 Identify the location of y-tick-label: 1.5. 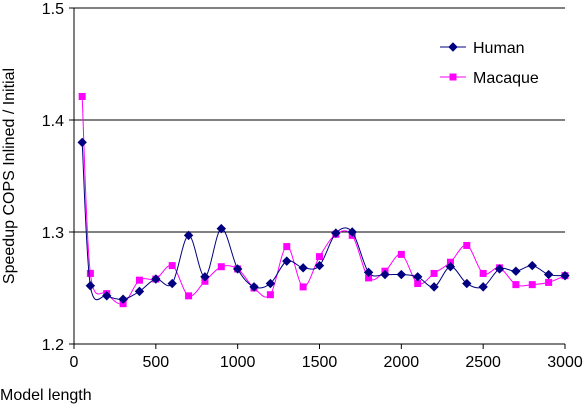
(53, 9).